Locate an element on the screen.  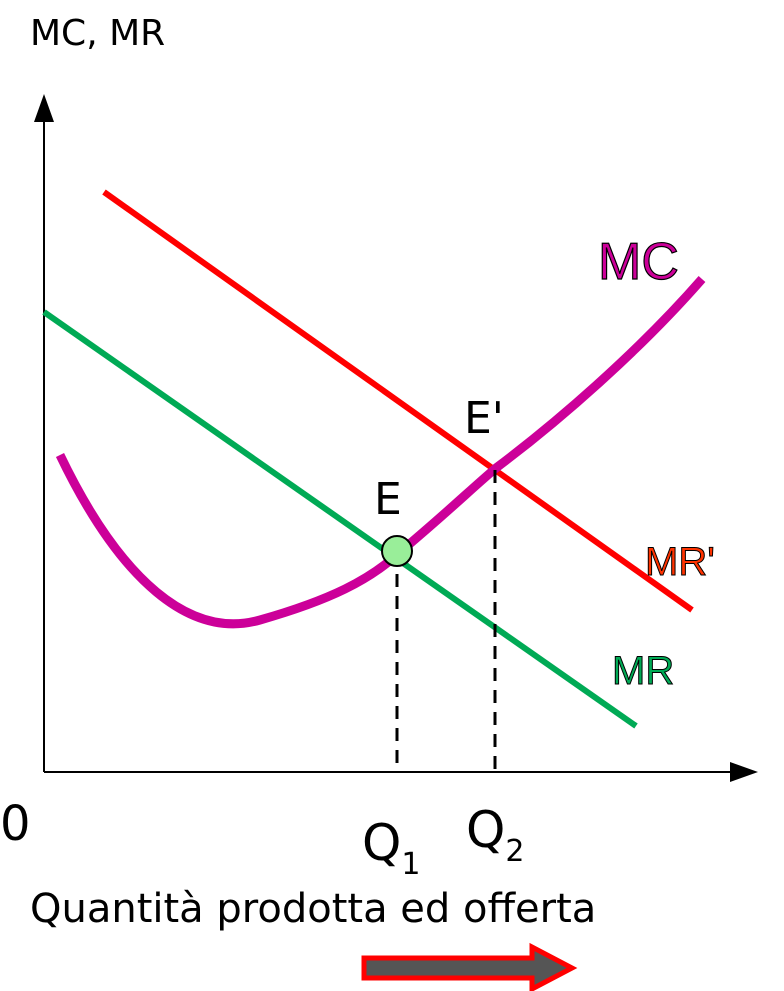
series-mr-label: MR is located at coordinates (643, 671).